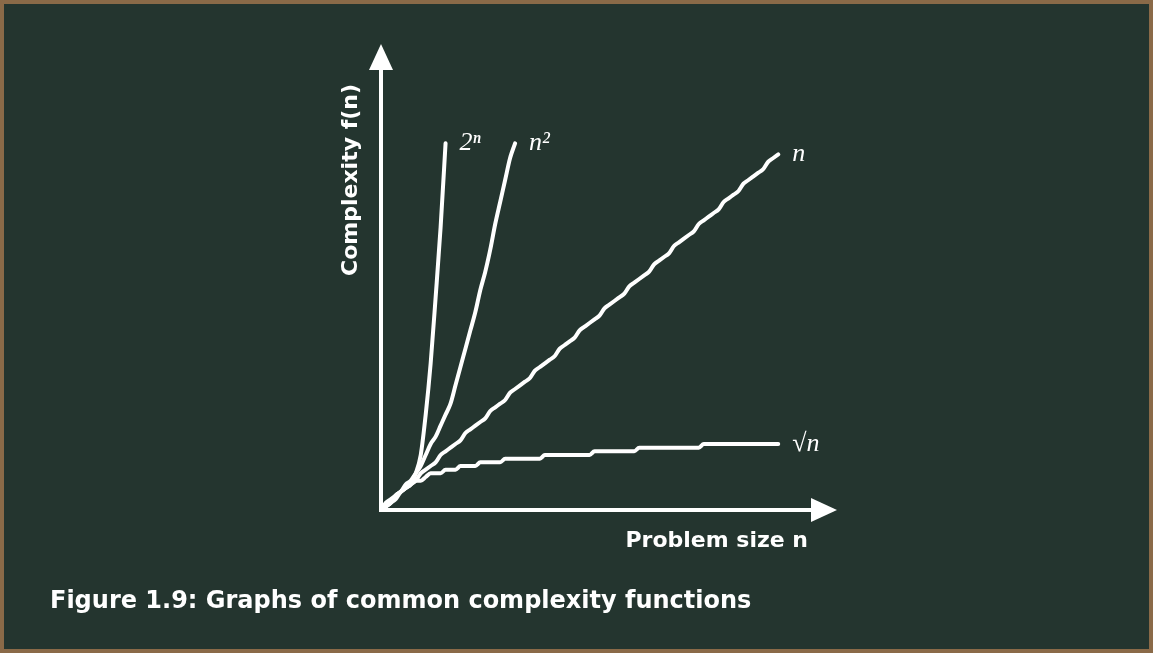 This screenshot has height=653, width=1153. What do you see at coordinates (806, 442) in the screenshot?
I see `series-label: √n` at bounding box center [806, 442].